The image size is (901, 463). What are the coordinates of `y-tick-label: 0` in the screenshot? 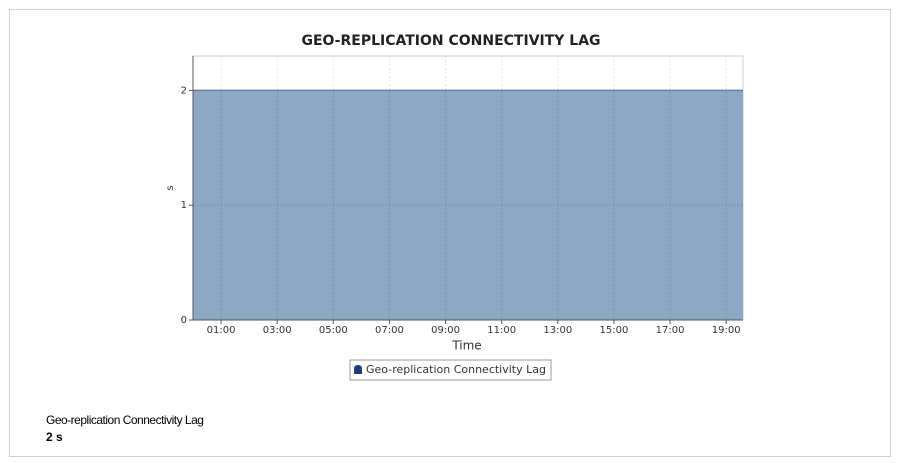 It's located at (184, 320).